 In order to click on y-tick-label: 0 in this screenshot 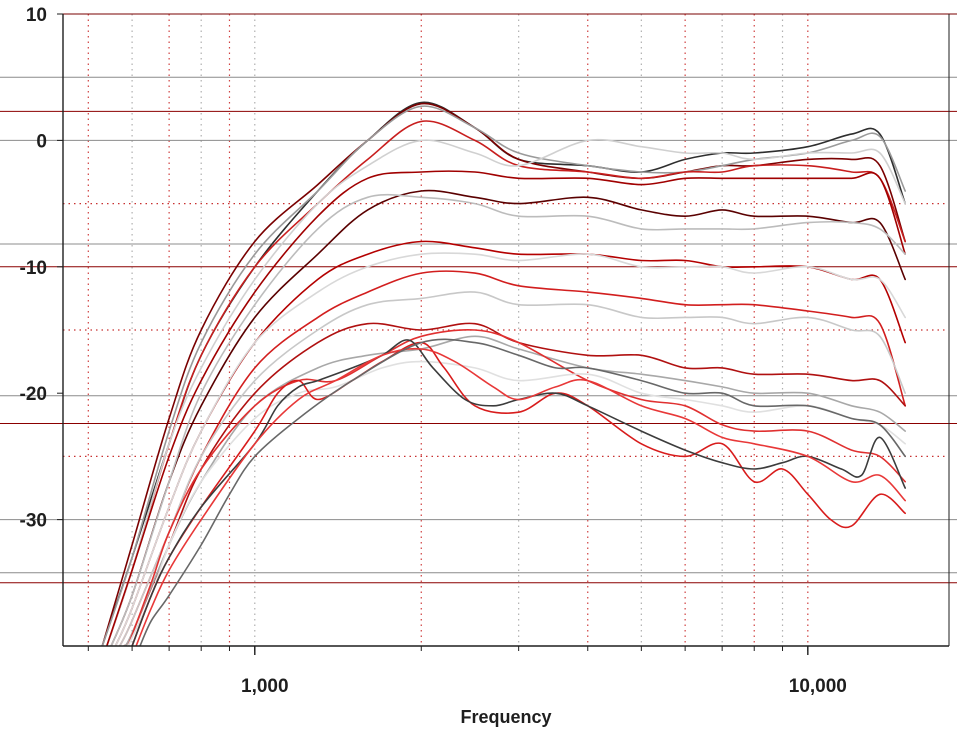, I will do `click(41, 141)`.